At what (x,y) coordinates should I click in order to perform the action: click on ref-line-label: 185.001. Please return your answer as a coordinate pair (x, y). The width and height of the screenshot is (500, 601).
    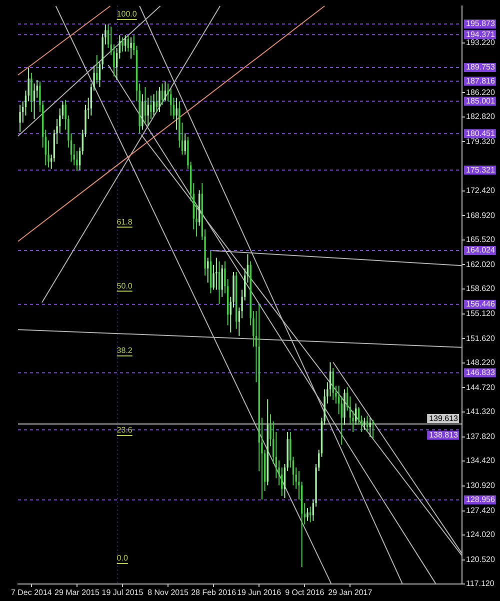
    Looking at the image, I should click on (481, 101).